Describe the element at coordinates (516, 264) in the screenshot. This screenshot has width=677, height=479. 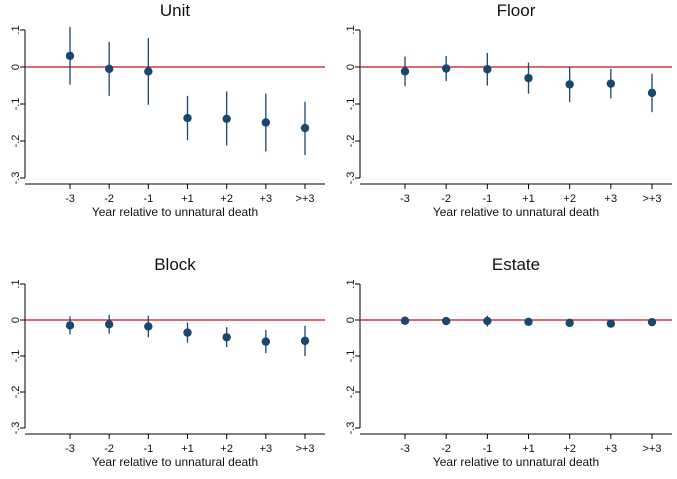
I see `panel-title: Estate` at that location.